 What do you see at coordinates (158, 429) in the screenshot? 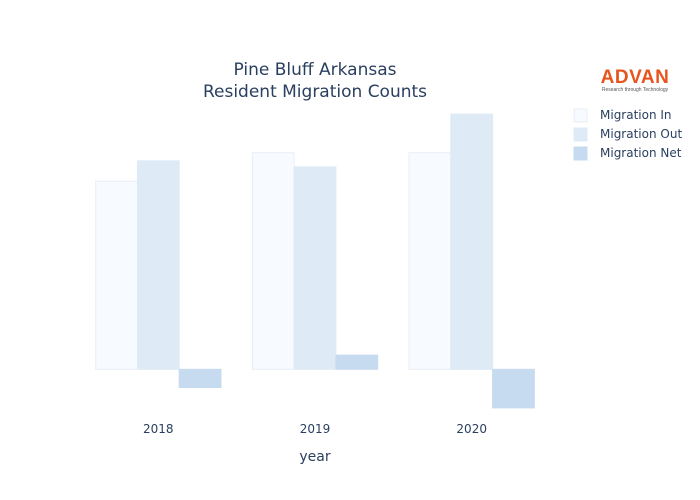
I see `x-tick-label: 2018` at bounding box center [158, 429].